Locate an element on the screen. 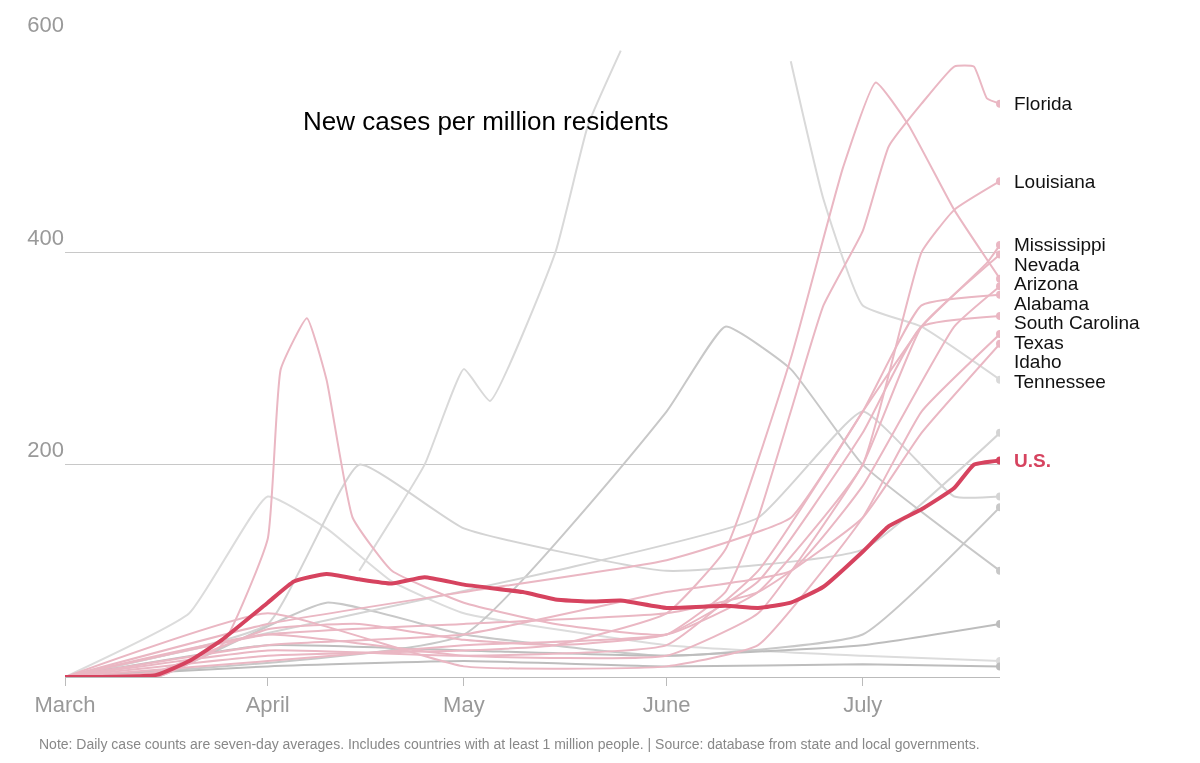  series-label: U.S. is located at coordinates (1032, 460).